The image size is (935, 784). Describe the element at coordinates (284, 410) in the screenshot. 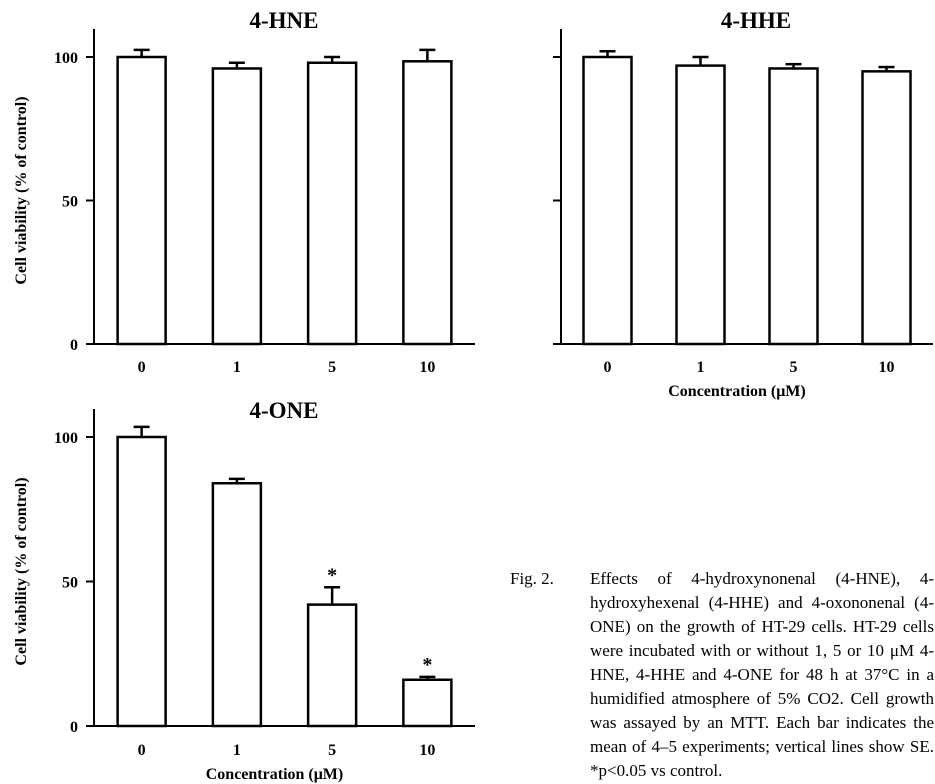

I see `chart-title: 4-ONE` at that location.